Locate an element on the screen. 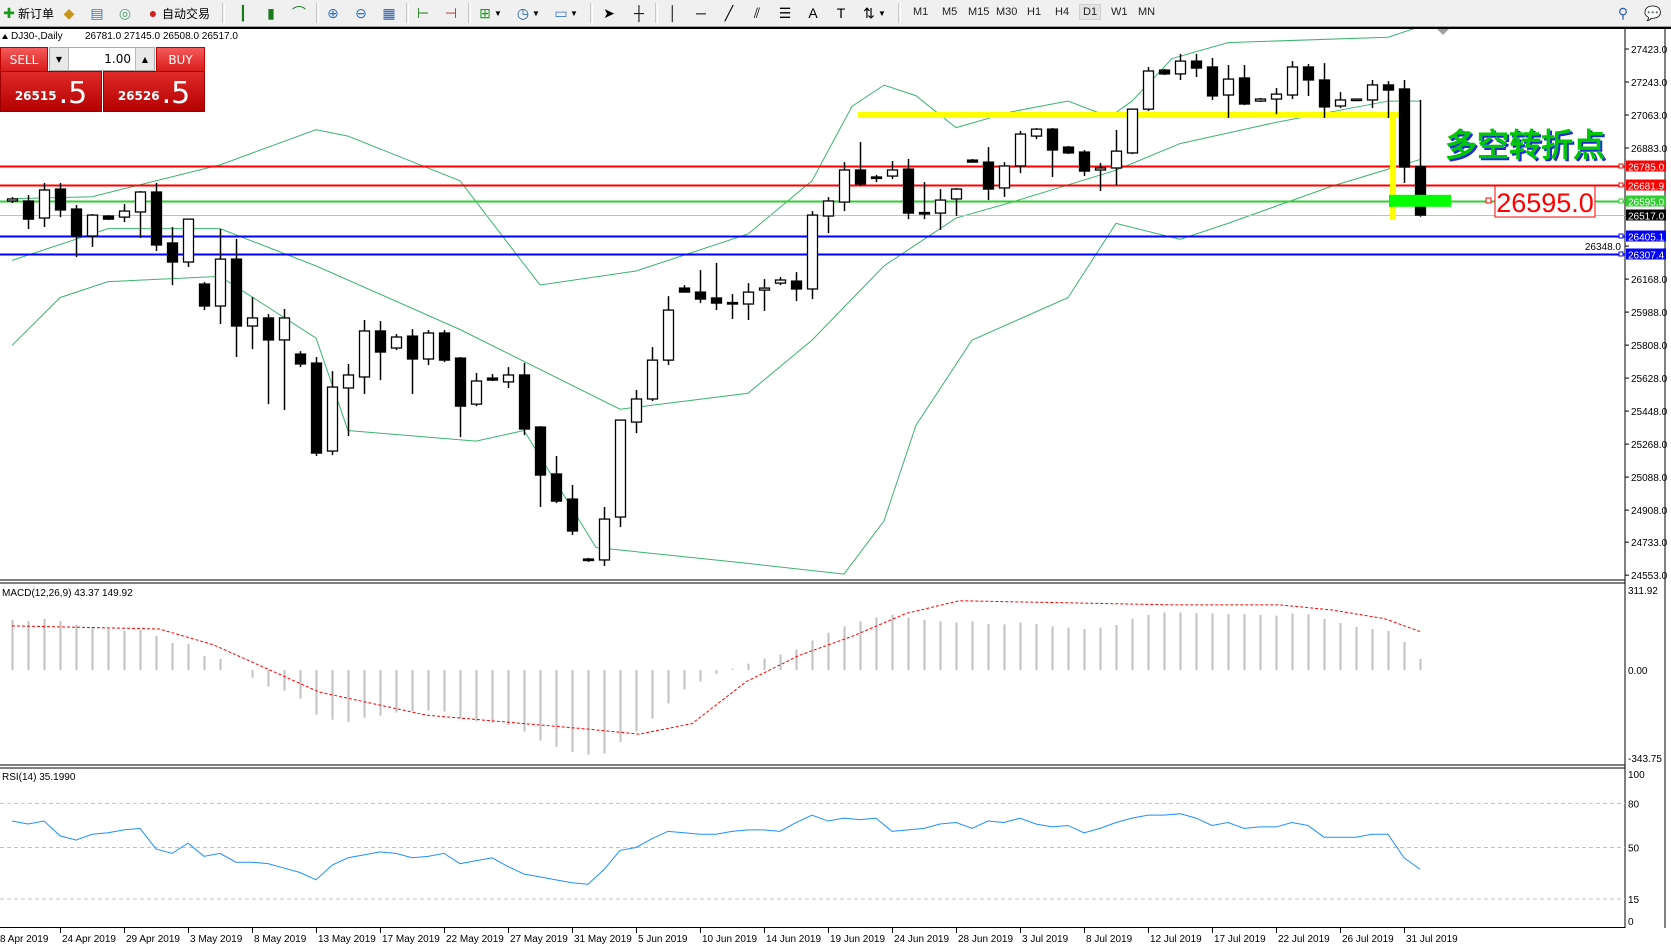 Image resolution: width=1671 pixels, height=947 pixels. trendline-button: ╱ is located at coordinates (729, 13).